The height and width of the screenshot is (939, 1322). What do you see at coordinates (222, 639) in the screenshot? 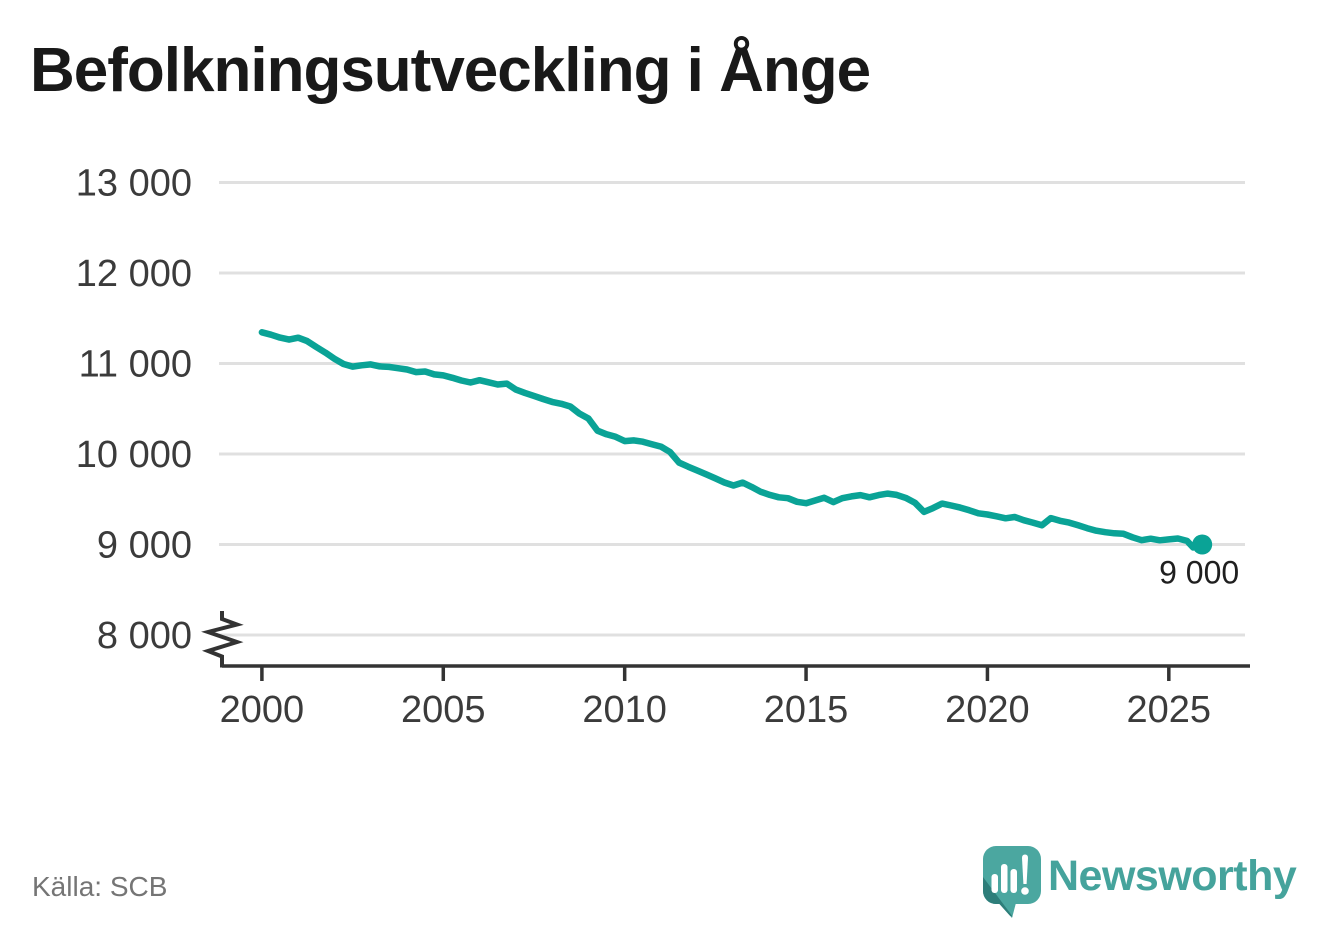
I see `axis-break-icon` at bounding box center [222, 639].